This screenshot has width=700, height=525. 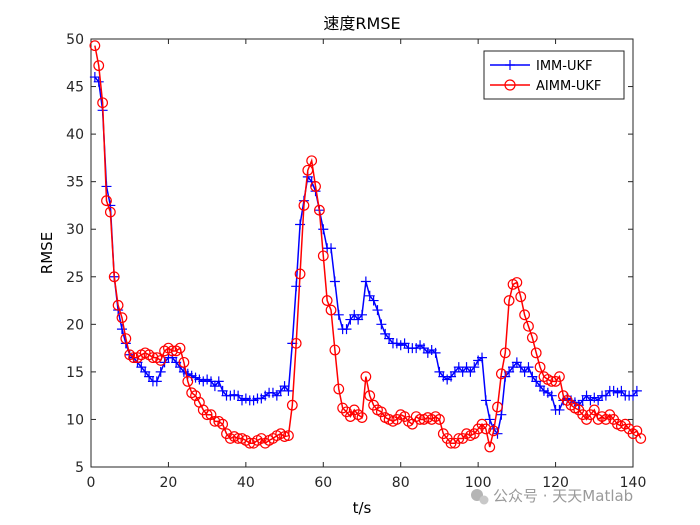 I want to click on y-tick-label: 10, so click(x=75, y=420).